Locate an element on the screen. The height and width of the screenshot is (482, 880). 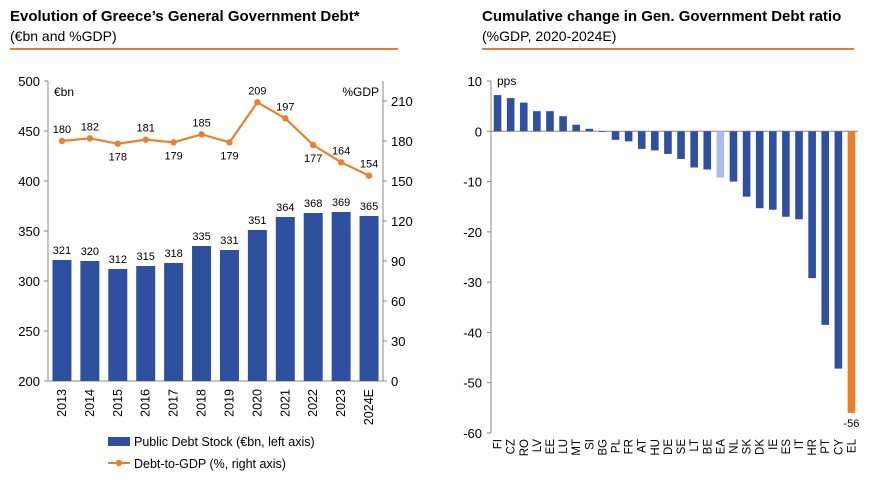
right-axis-tick-label: 210 is located at coordinates (402, 101).